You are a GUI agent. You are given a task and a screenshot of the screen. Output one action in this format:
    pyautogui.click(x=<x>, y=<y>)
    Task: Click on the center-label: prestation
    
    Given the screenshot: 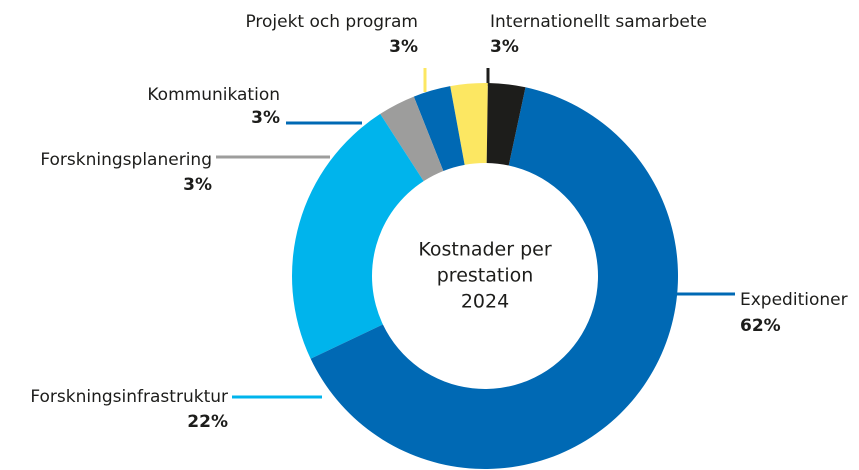 What is the action you would take?
    pyautogui.click(x=485, y=276)
    